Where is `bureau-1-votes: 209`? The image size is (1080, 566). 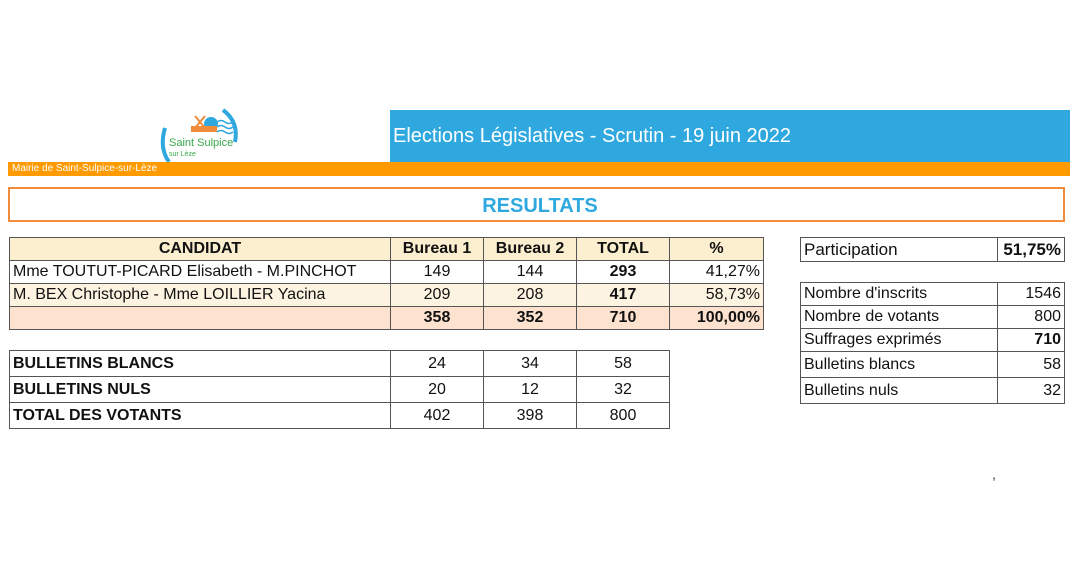 bureau-1-votes: 209 is located at coordinates (437, 295).